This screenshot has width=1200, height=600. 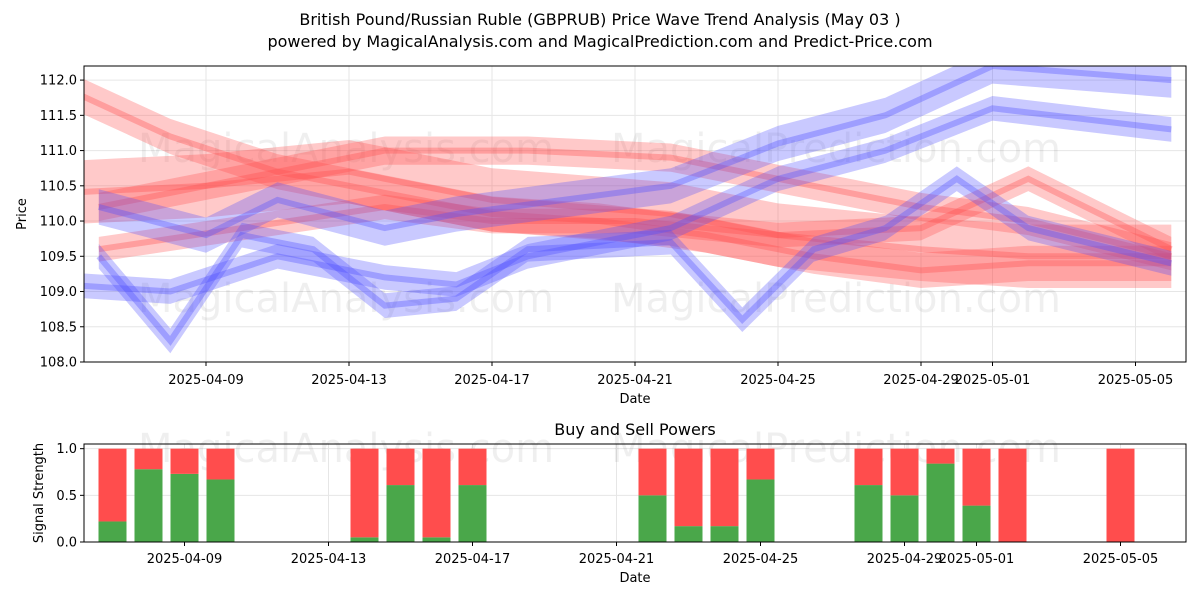 I want to click on signal-ytick-label: 0.0, so click(x=66, y=543).